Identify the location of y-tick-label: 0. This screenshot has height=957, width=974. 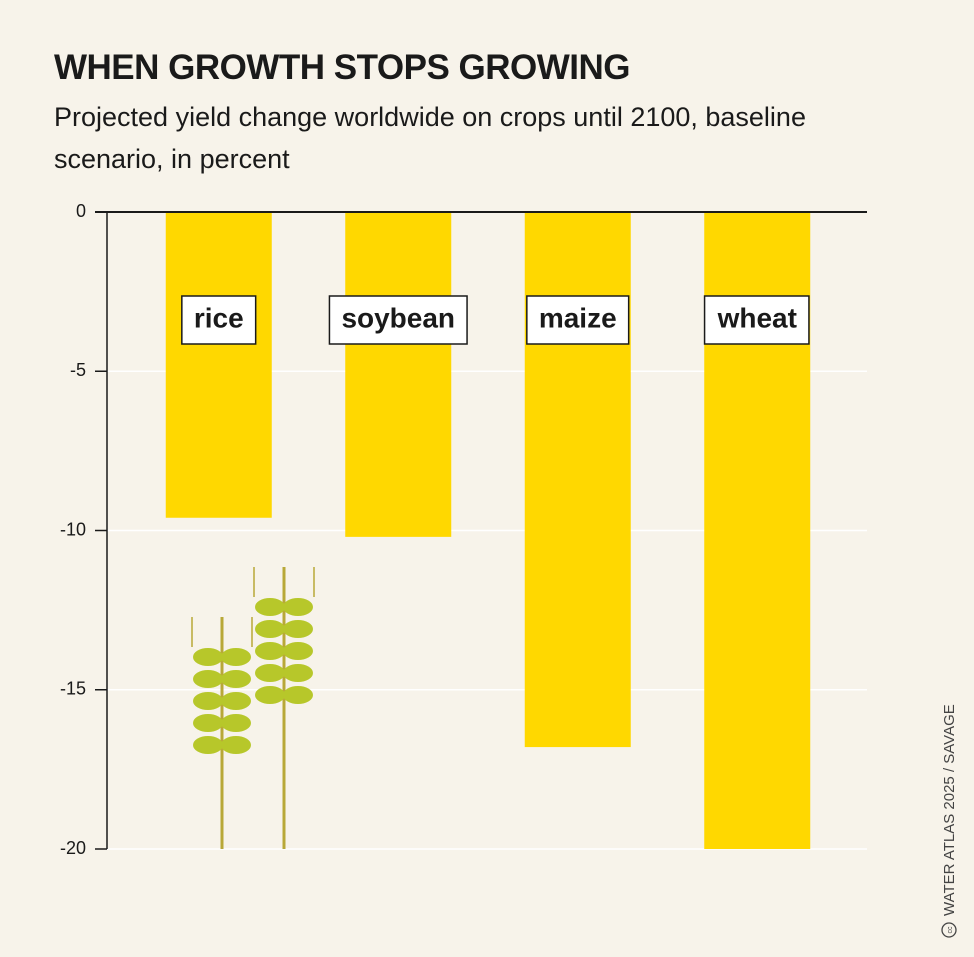
(81, 211).